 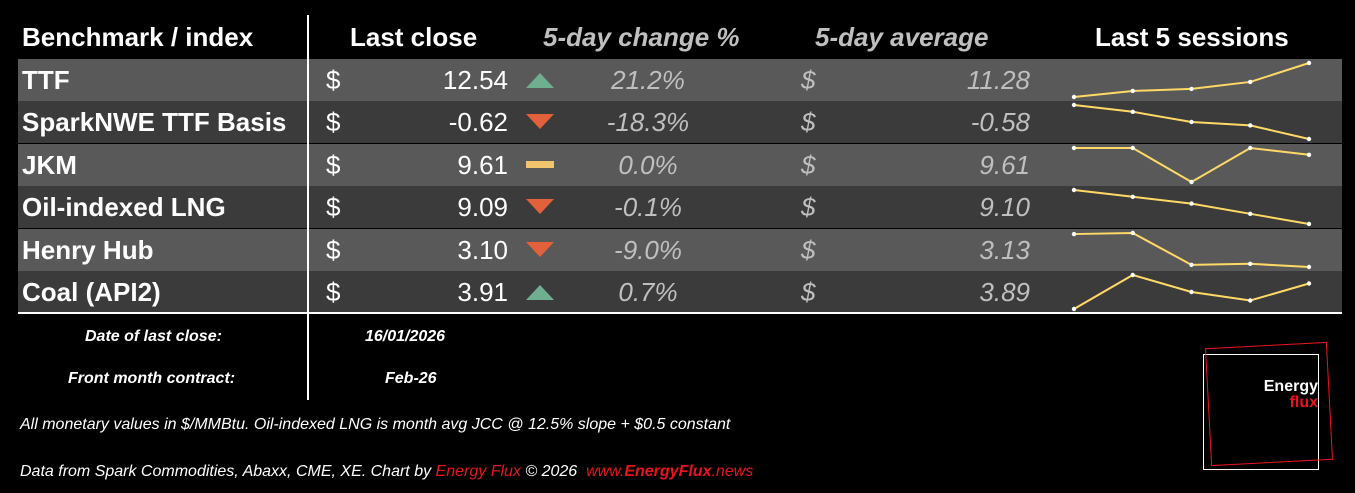 What do you see at coordinates (998, 80) in the screenshot?
I see `average: 11.28` at bounding box center [998, 80].